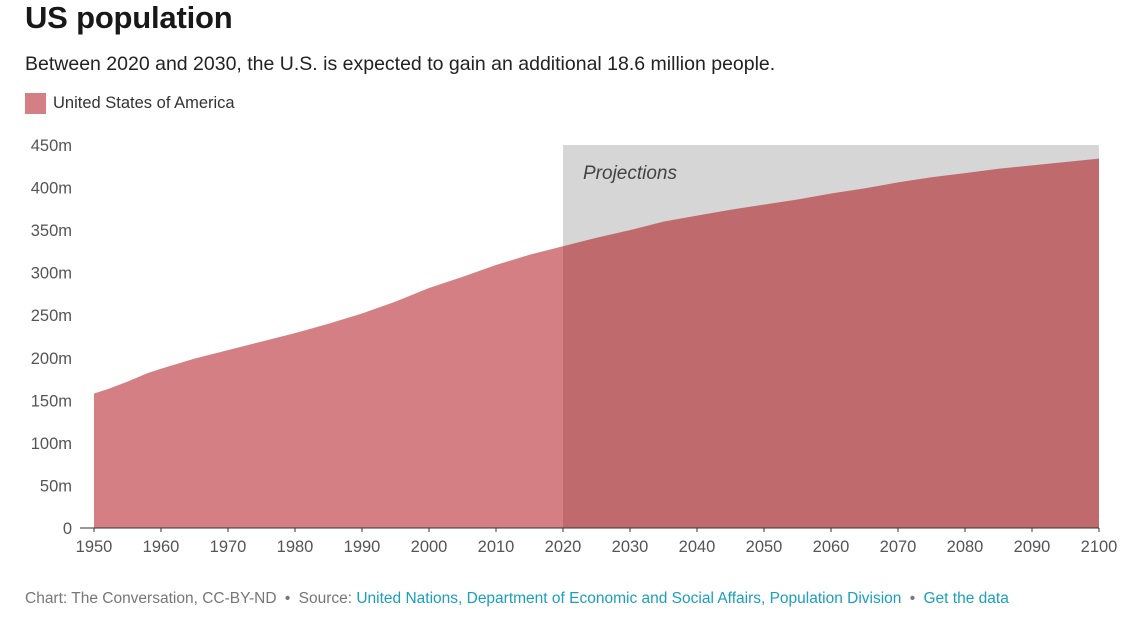 The image size is (1131, 618). What do you see at coordinates (697, 547) in the screenshot?
I see `x-tick-label: 2040` at bounding box center [697, 547].